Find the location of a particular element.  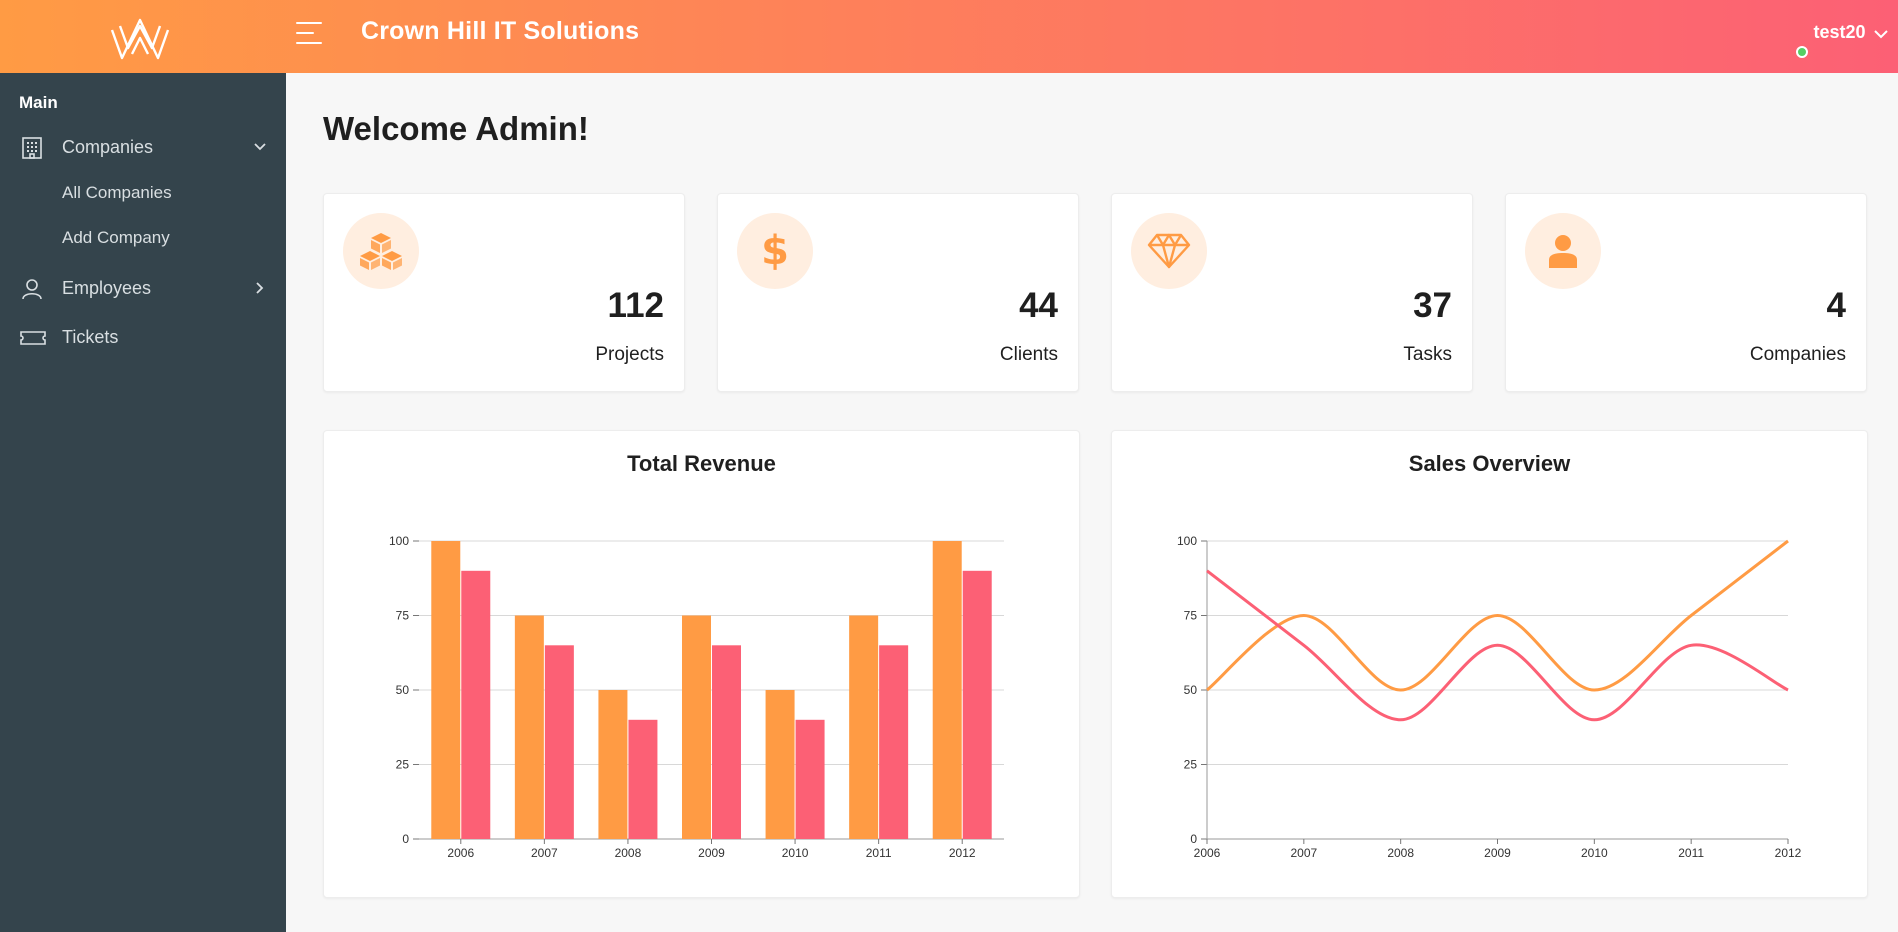

bar-chart: 0 25 50 75 100 2006 2007 2008 2009 2010 2011 2012 is located at coordinates (696, 697).